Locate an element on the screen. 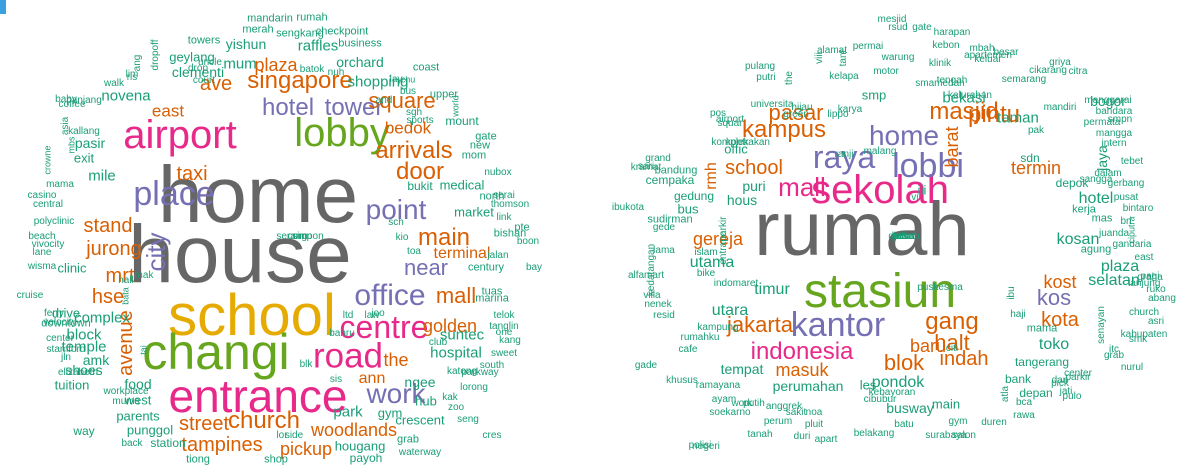  cloud-word: salon is located at coordinates (964, 435).